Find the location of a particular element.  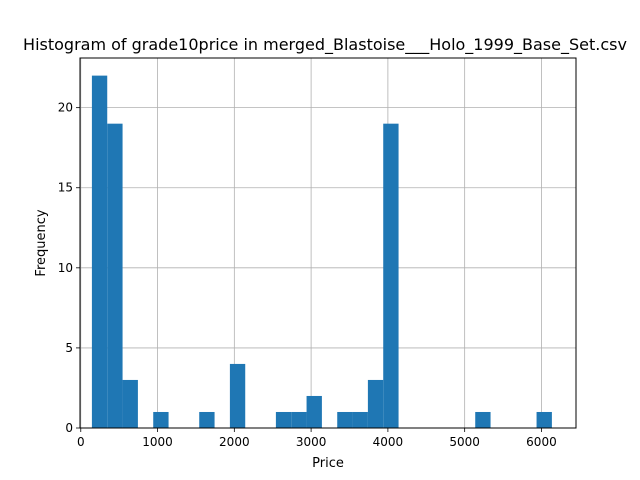

y-tick-label-3: 15 is located at coordinates (65, 188).